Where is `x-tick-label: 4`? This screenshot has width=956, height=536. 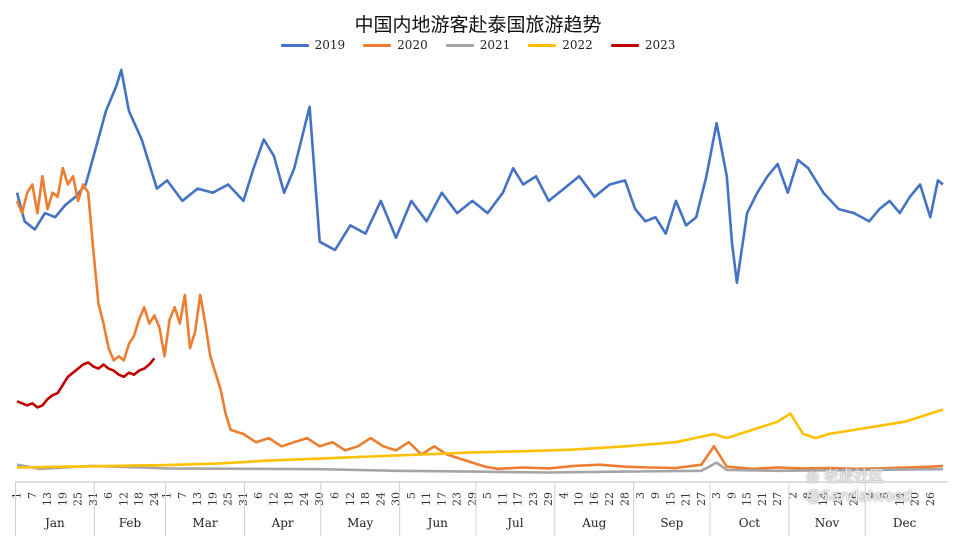
x-tick-label: 4 is located at coordinates (563, 495).